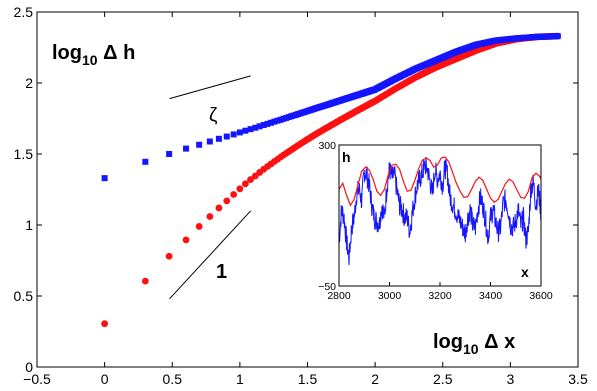  What do you see at coordinates (346, 157) in the screenshot?
I see `inset-y-label: h` at bounding box center [346, 157].